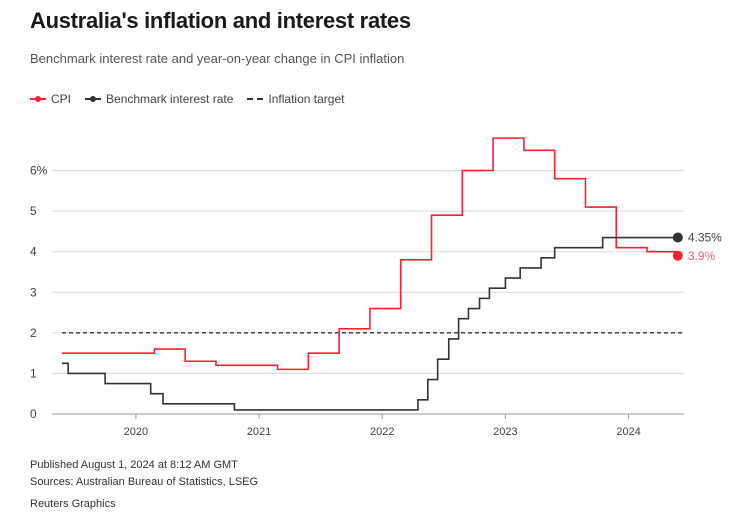 The image size is (750, 518). I want to click on legend-label-cpi: CPI, so click(61, 99).